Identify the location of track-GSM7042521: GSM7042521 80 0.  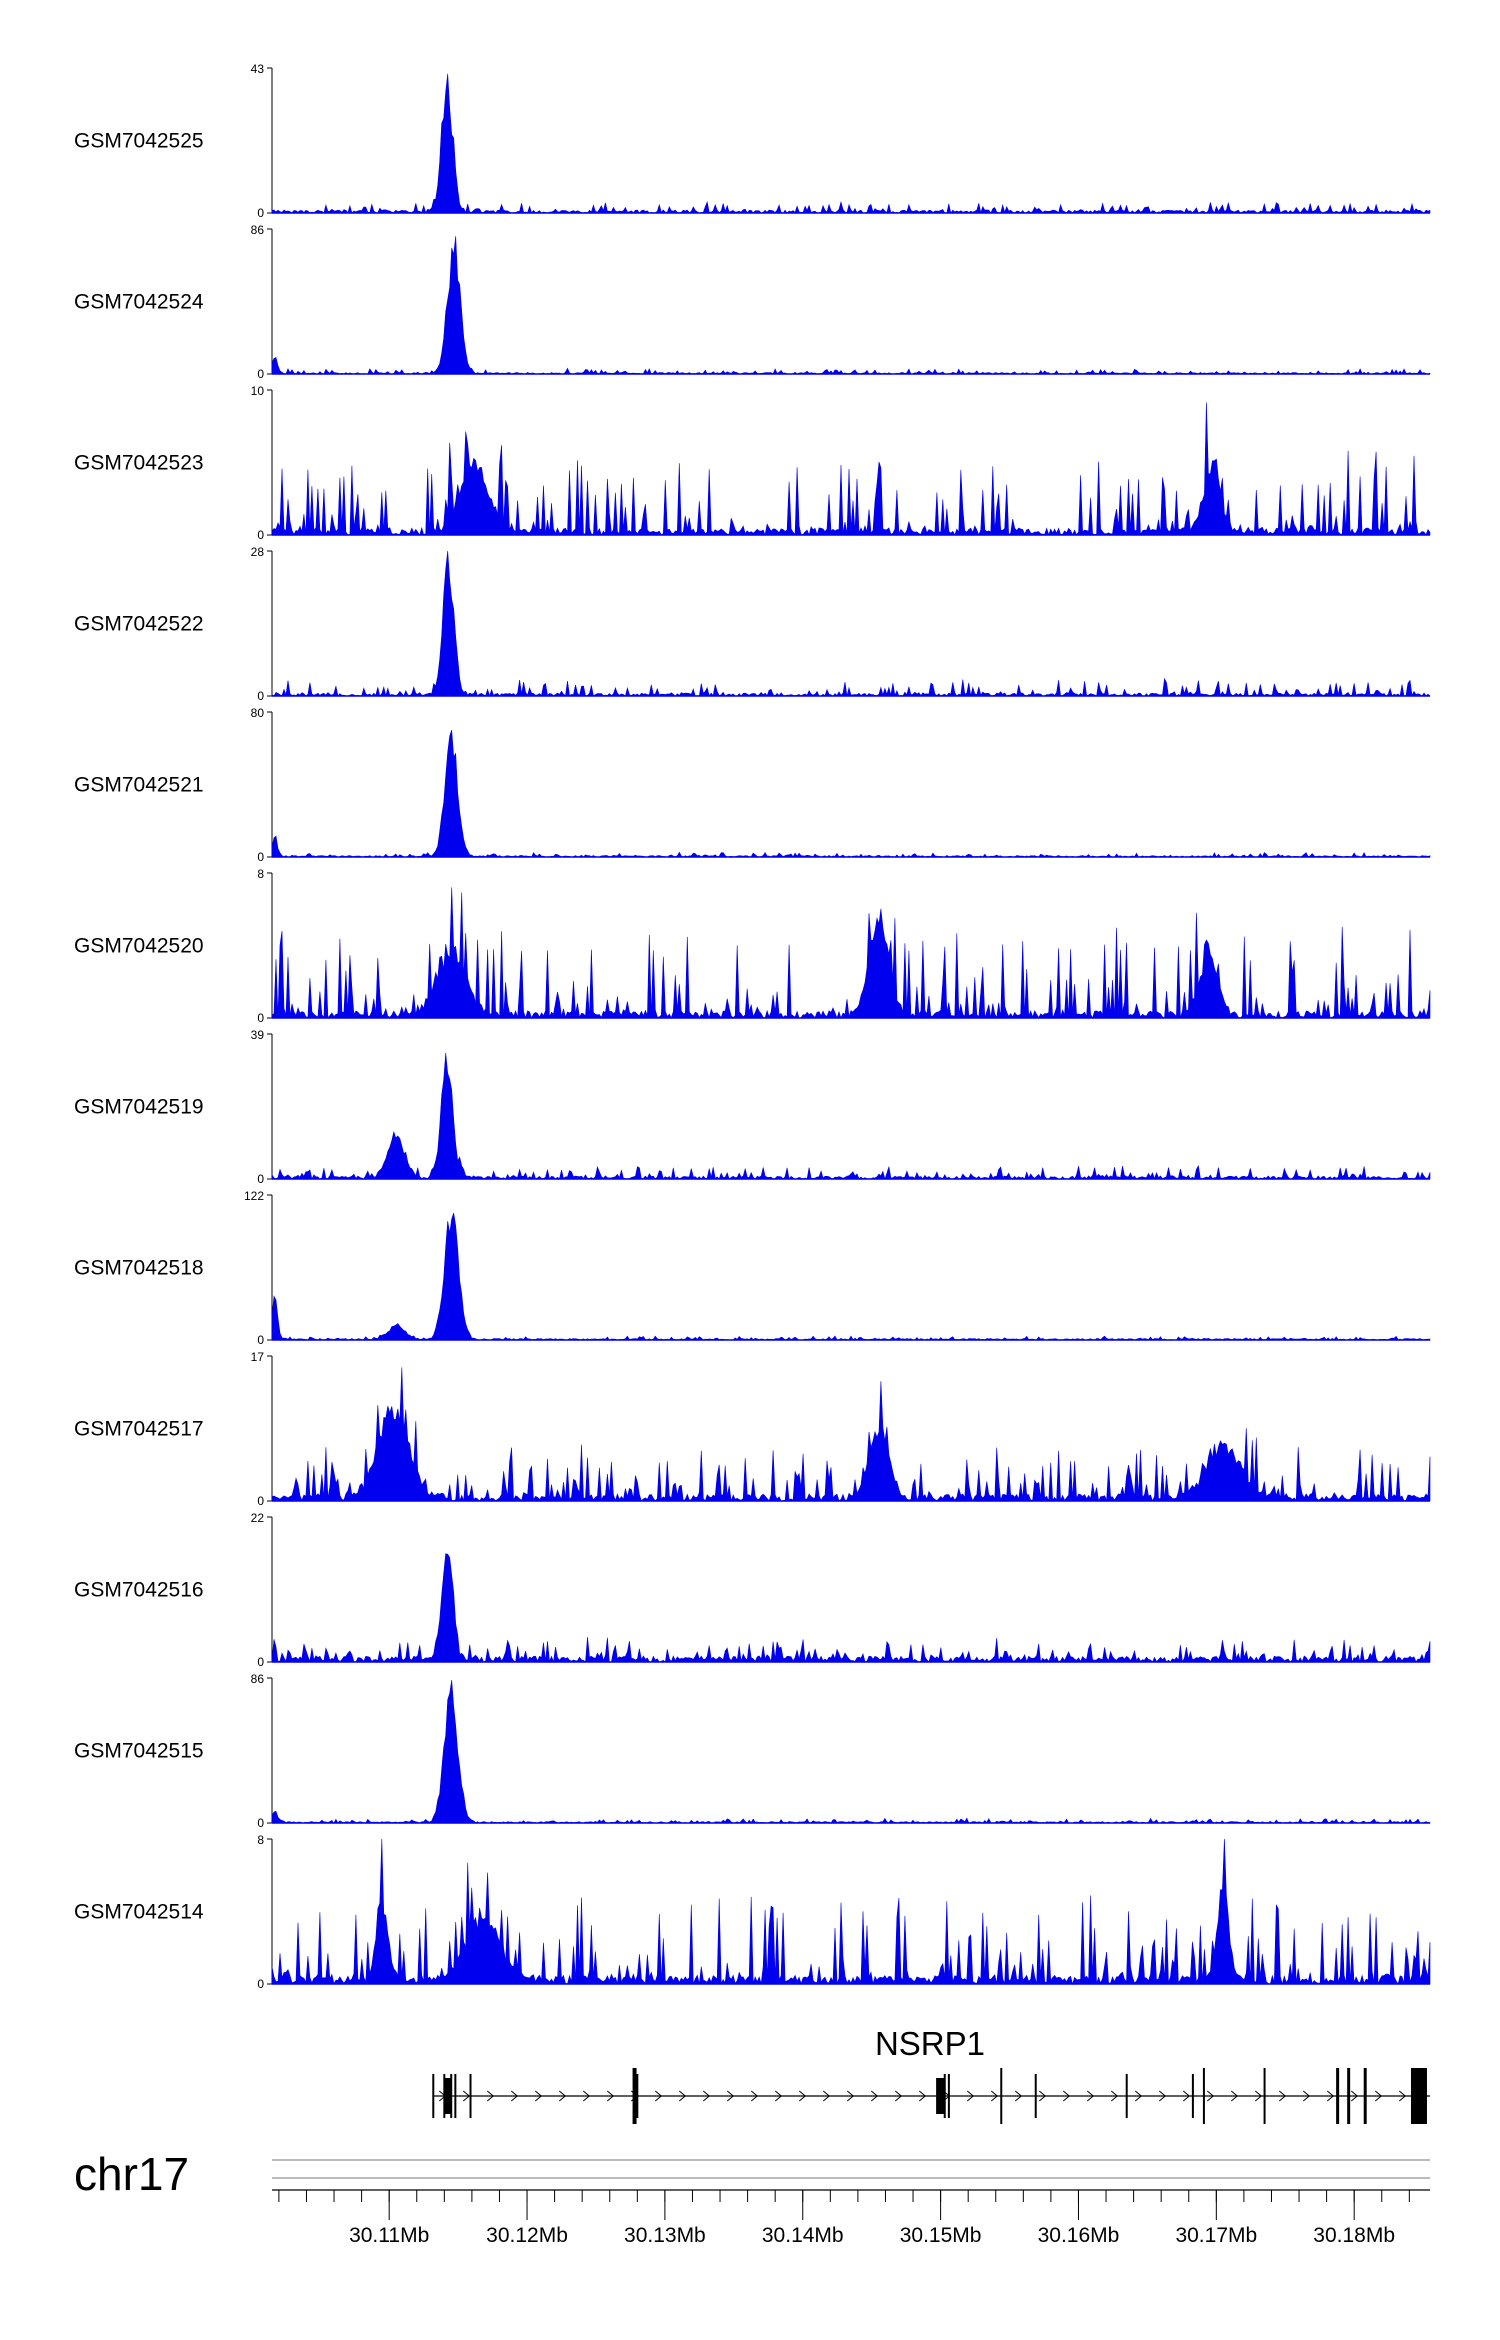
(752, 785).